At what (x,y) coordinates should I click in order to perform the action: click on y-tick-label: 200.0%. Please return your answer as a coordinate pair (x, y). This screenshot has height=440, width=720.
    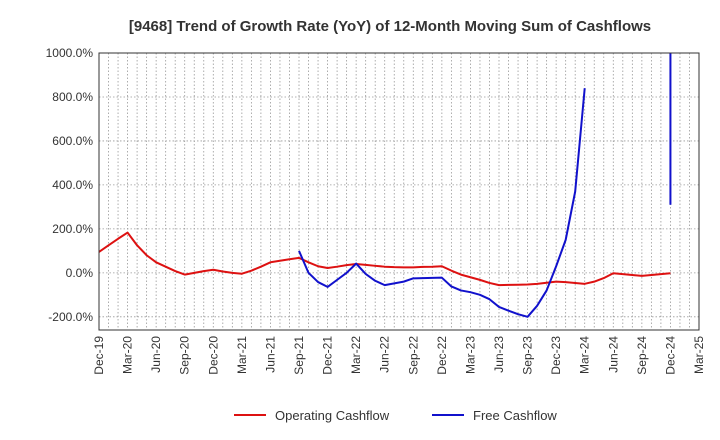
    Looking at the image, I should click on (72, 229).